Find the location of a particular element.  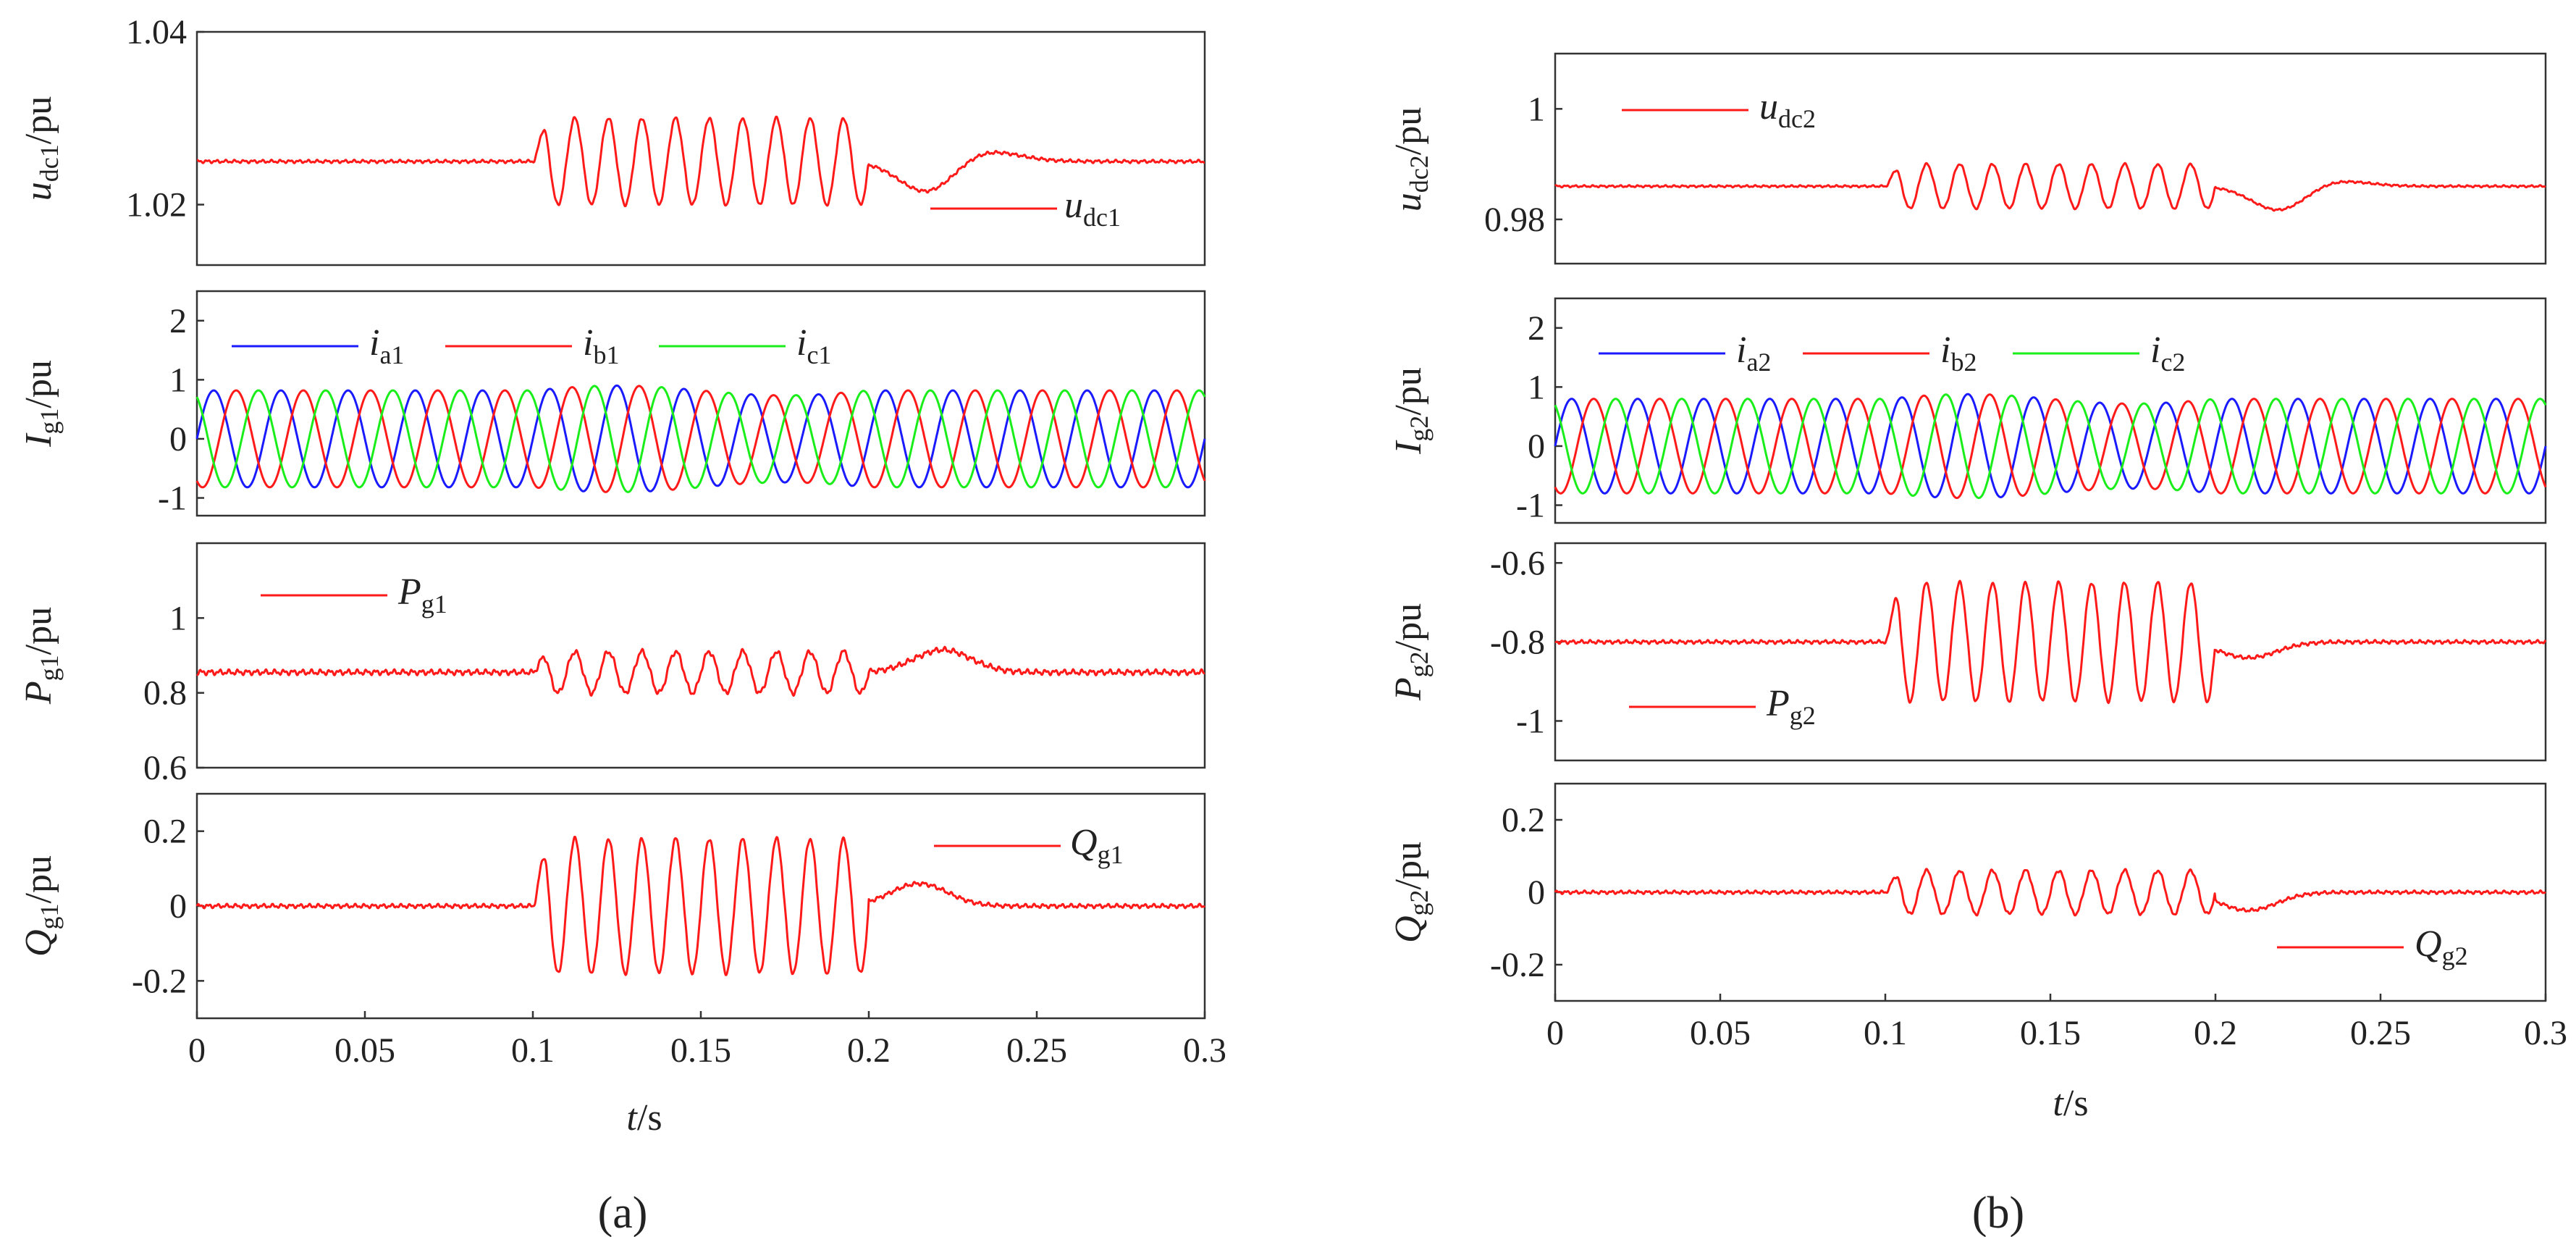

series-ic2 is located at coordinates (2050, 446).